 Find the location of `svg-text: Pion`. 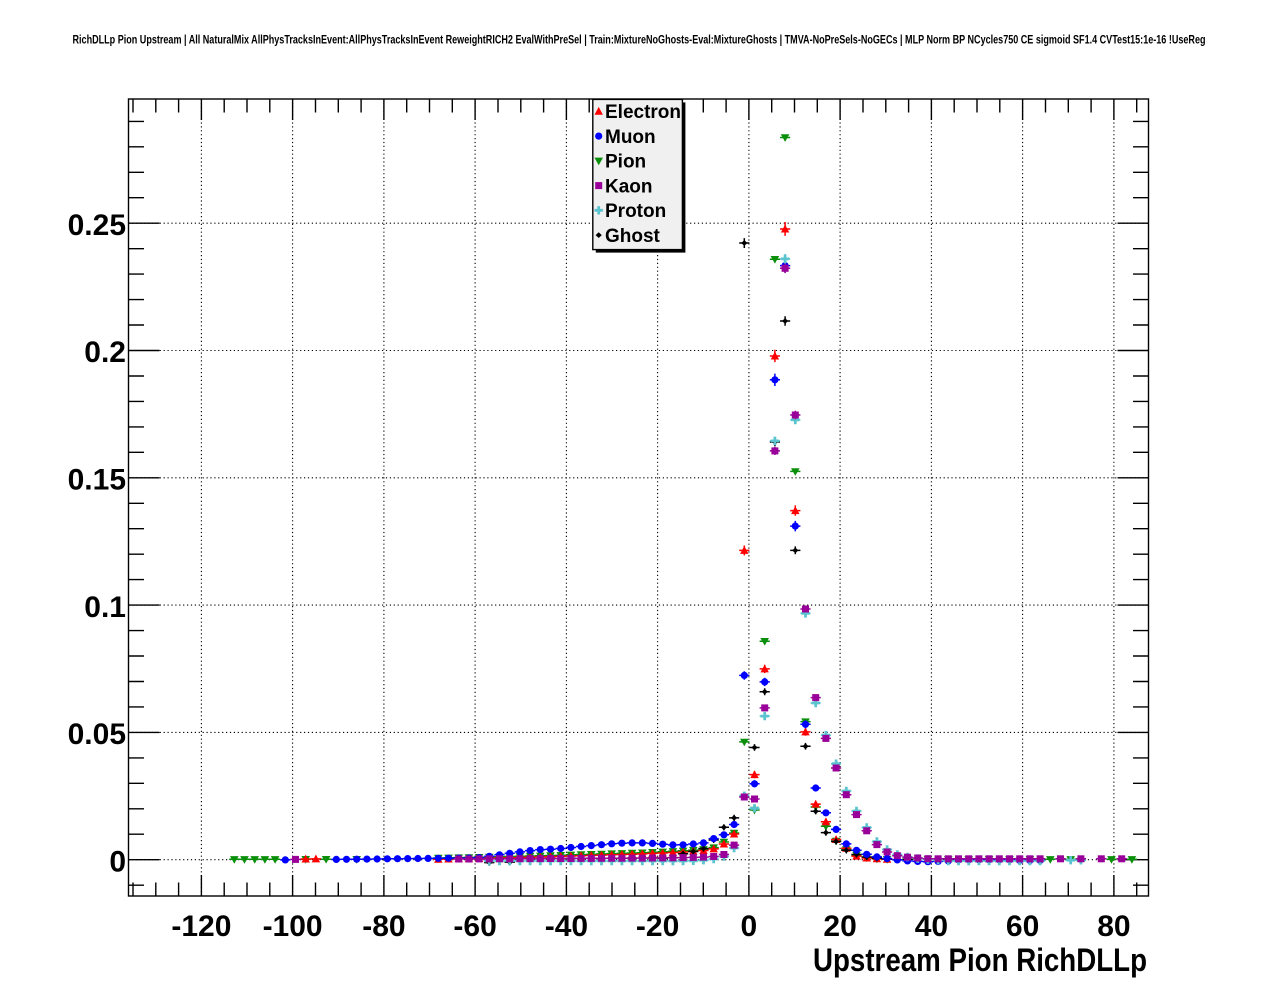

svg-text: Pion is located at coordinates (625, 162).